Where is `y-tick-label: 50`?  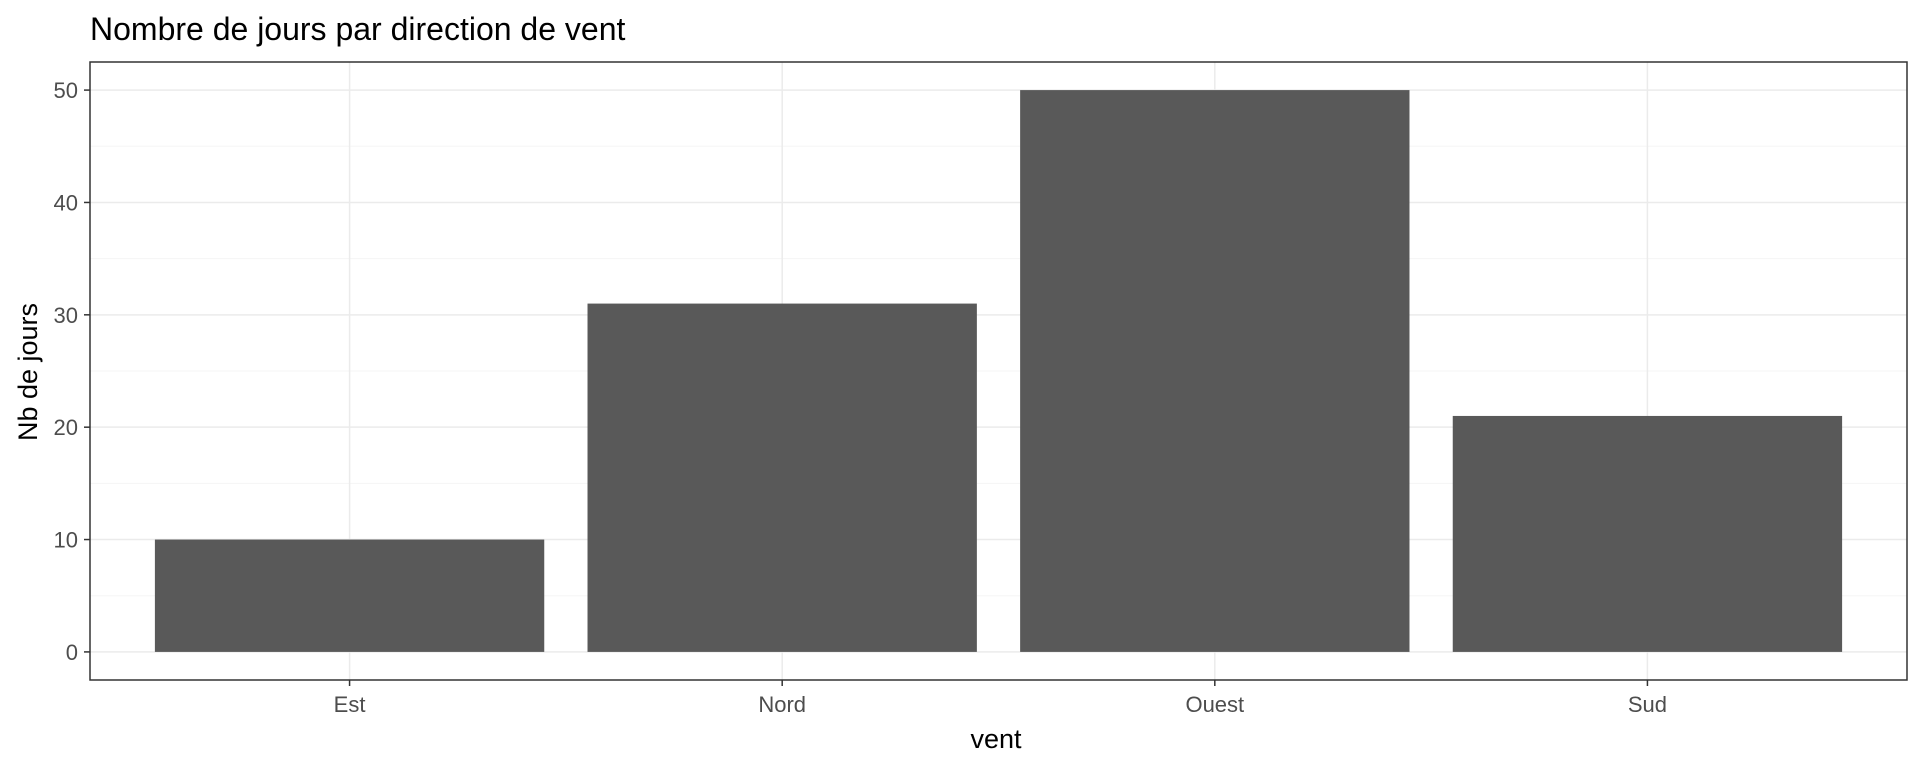 y-tick-label: 50 is located at coordinates (66, 90).